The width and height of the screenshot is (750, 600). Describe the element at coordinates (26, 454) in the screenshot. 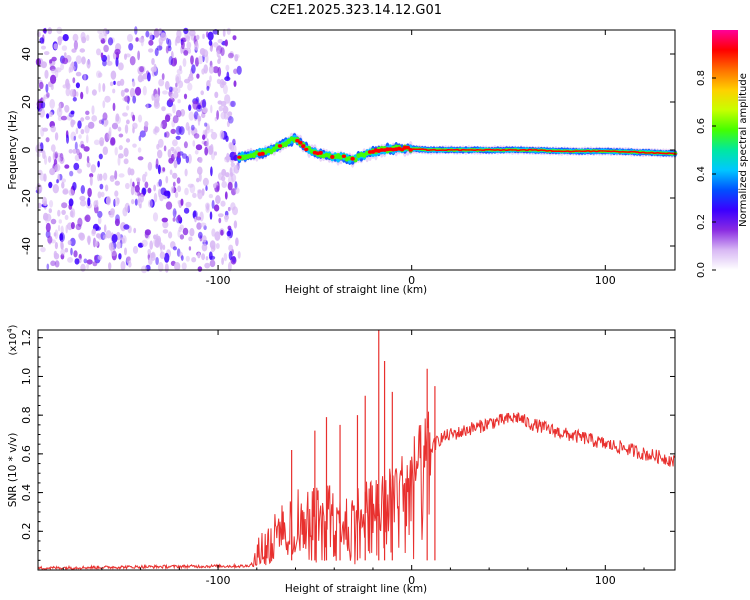

I see `y-tick-label: 0.6` at that location.